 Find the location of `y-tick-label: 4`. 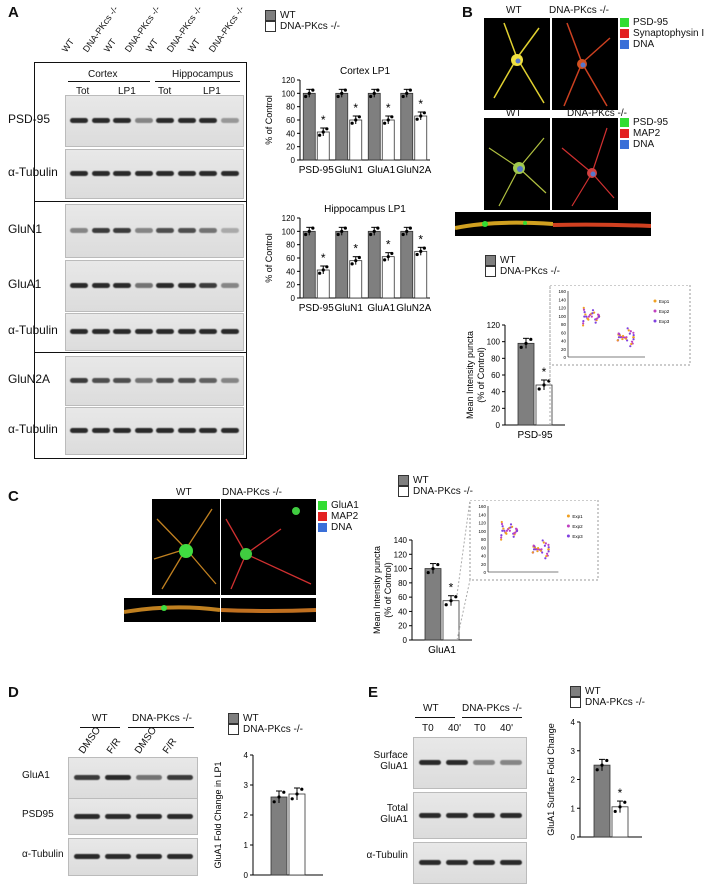

y-tick-label: 4 is located at coordinates (573, 722).